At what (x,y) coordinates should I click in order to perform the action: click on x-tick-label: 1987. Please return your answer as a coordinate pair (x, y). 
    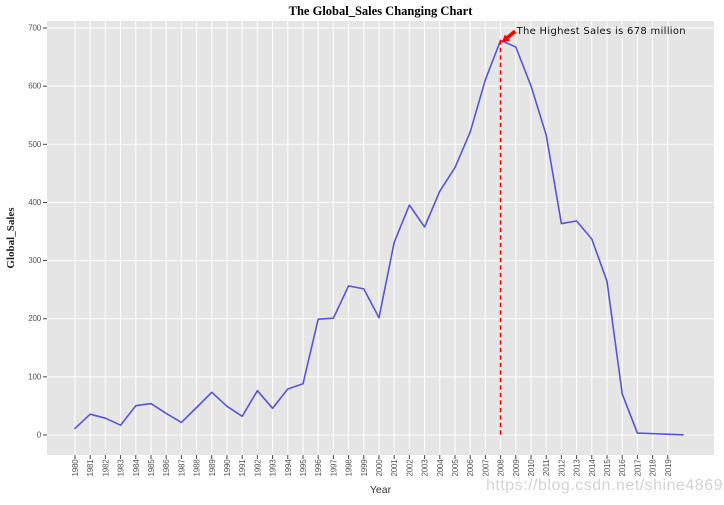
    Looking at the image, I should click on (181, 468).